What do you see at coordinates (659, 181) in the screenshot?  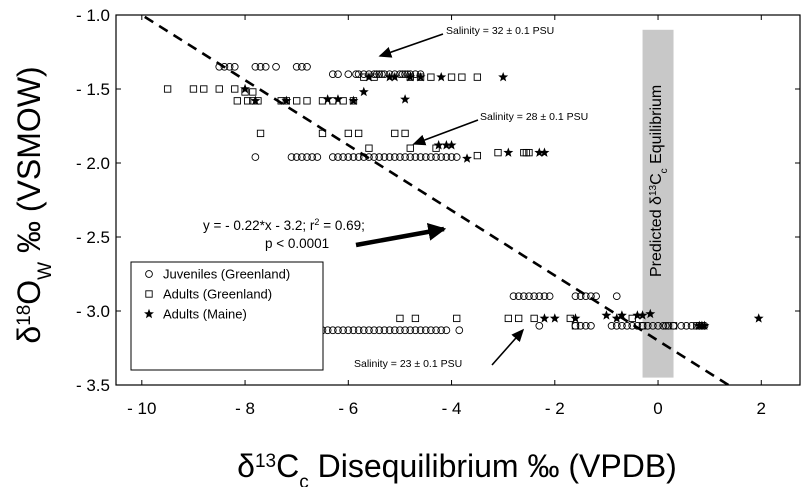 I see `equilibrium-band-label: Predicted δ13Cc Equilibrium` at bounding box center [659, 181].